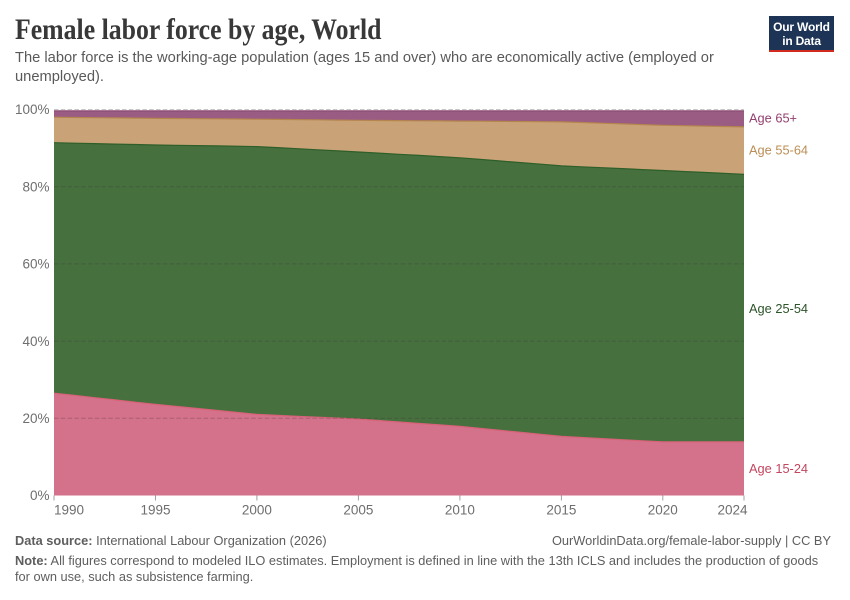  I want to click on svg-text: 2010, so click(460, 510).